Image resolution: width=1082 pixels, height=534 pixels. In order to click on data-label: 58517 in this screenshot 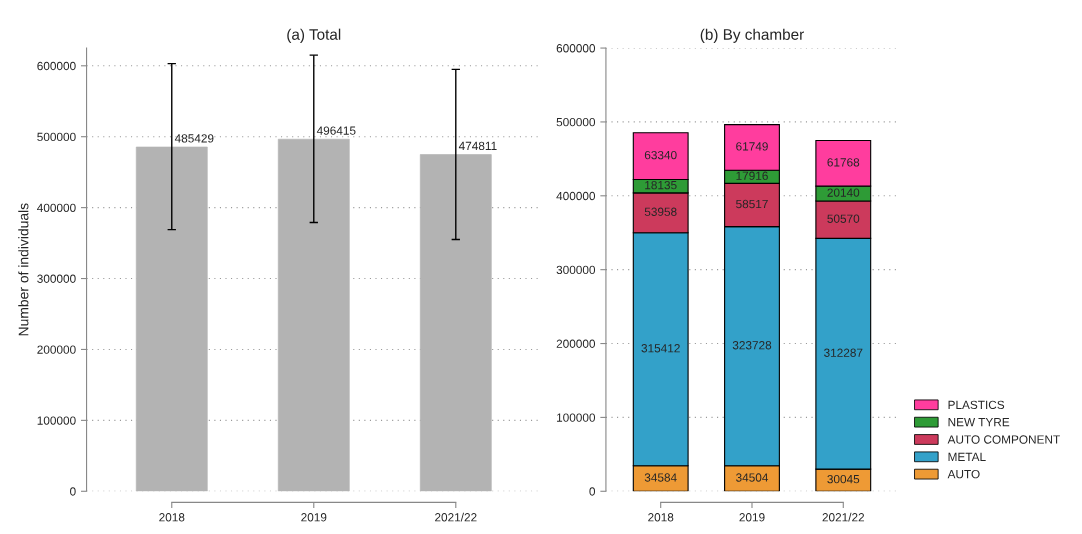, I will do `click(752, 204)`.